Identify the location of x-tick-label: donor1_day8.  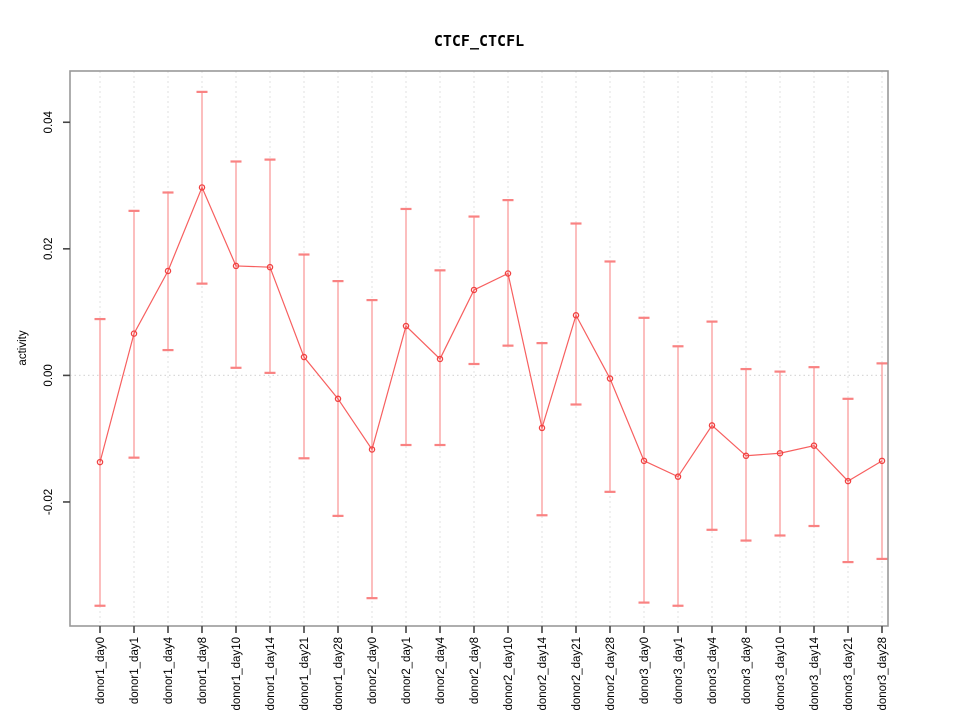
(203, 670).